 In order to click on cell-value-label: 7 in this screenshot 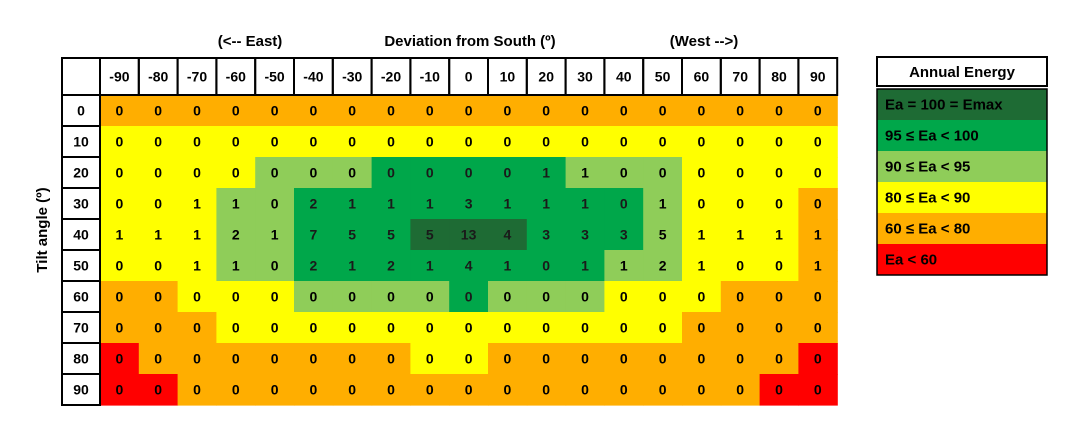, I will do `click(314, 235)`.